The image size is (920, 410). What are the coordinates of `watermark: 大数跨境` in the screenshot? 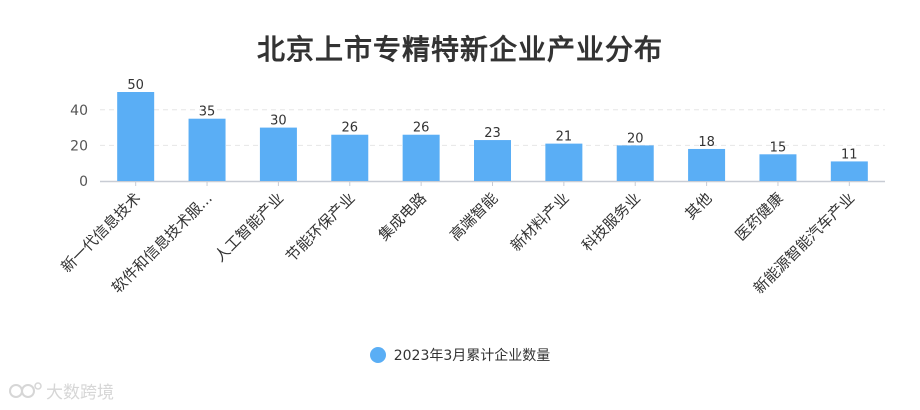 It's located at (61, 390).